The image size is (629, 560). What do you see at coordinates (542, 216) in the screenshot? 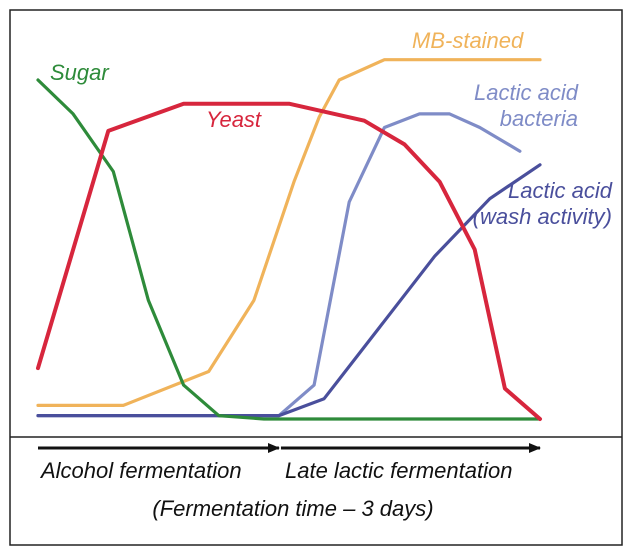
I see `series-label-lactic-acid-wash-activity-line-2: (wash activity)` at bounding box center [542, 216].